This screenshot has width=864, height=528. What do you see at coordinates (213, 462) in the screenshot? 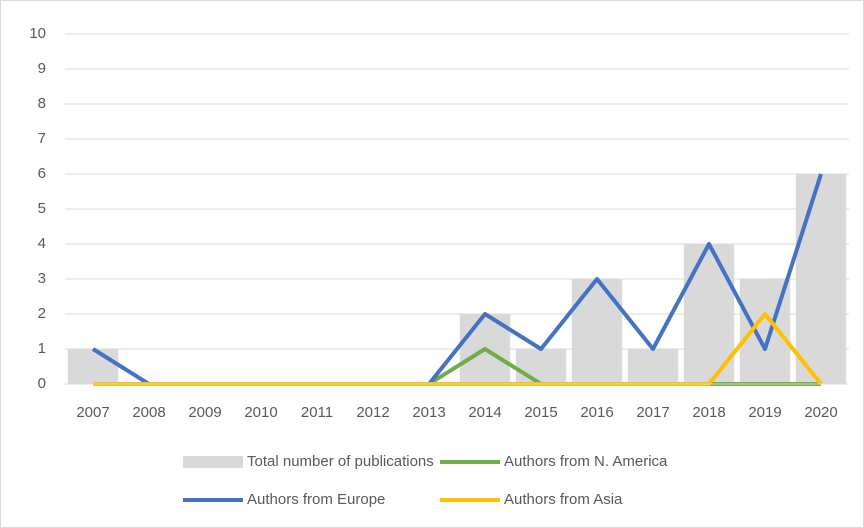
I see `legend-swatch` at bounding box center [213, 462].